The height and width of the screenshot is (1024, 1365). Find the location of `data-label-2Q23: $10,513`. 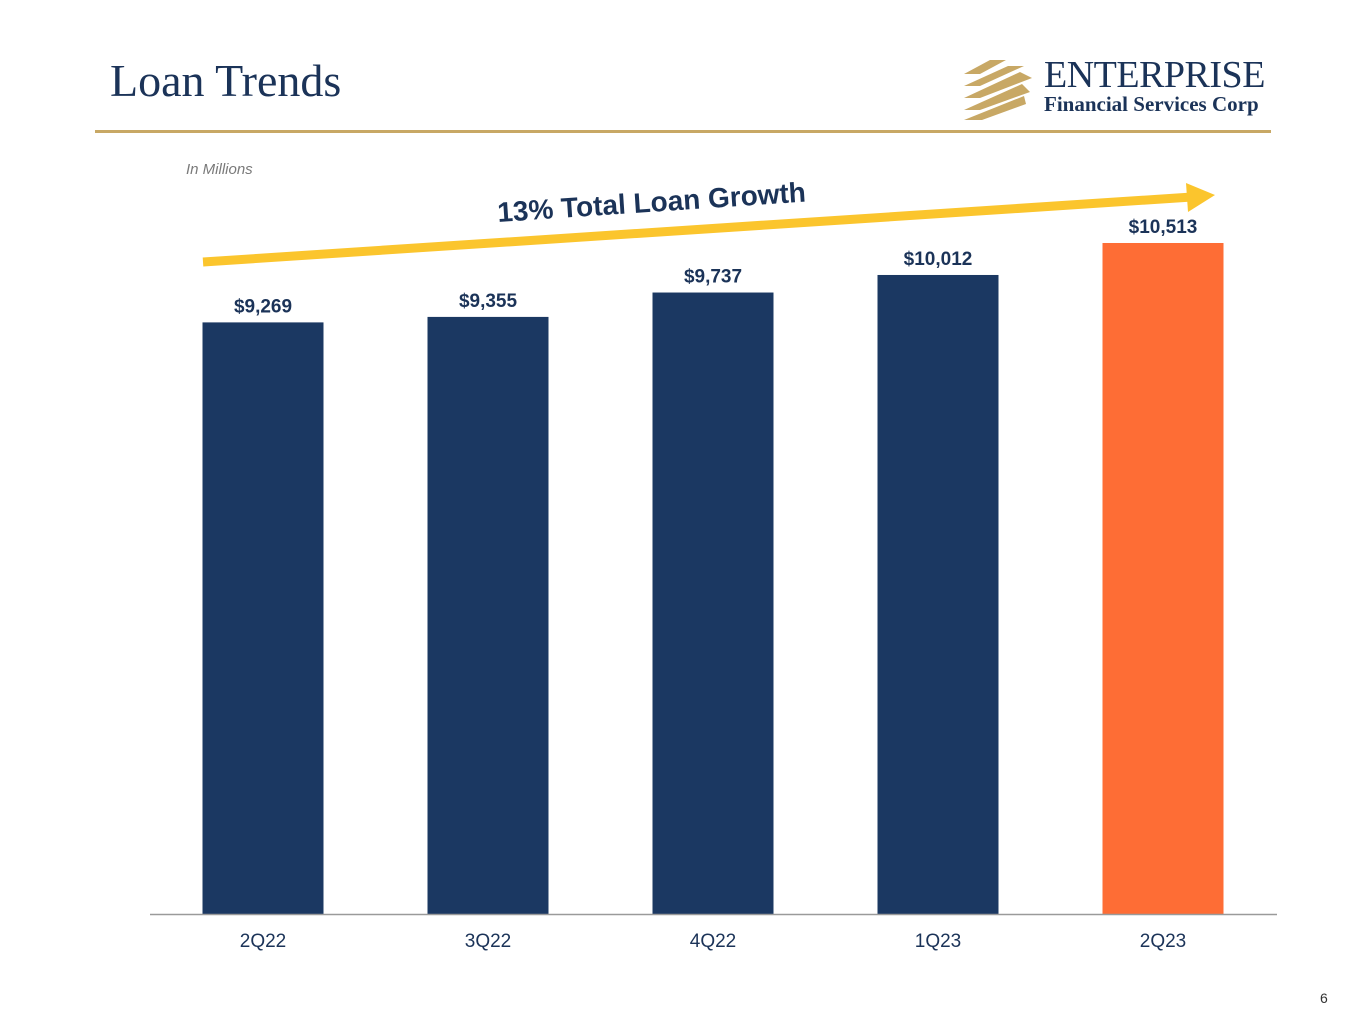

data-label-2Q23: $10,513 is located at coordinates (1163, 227).